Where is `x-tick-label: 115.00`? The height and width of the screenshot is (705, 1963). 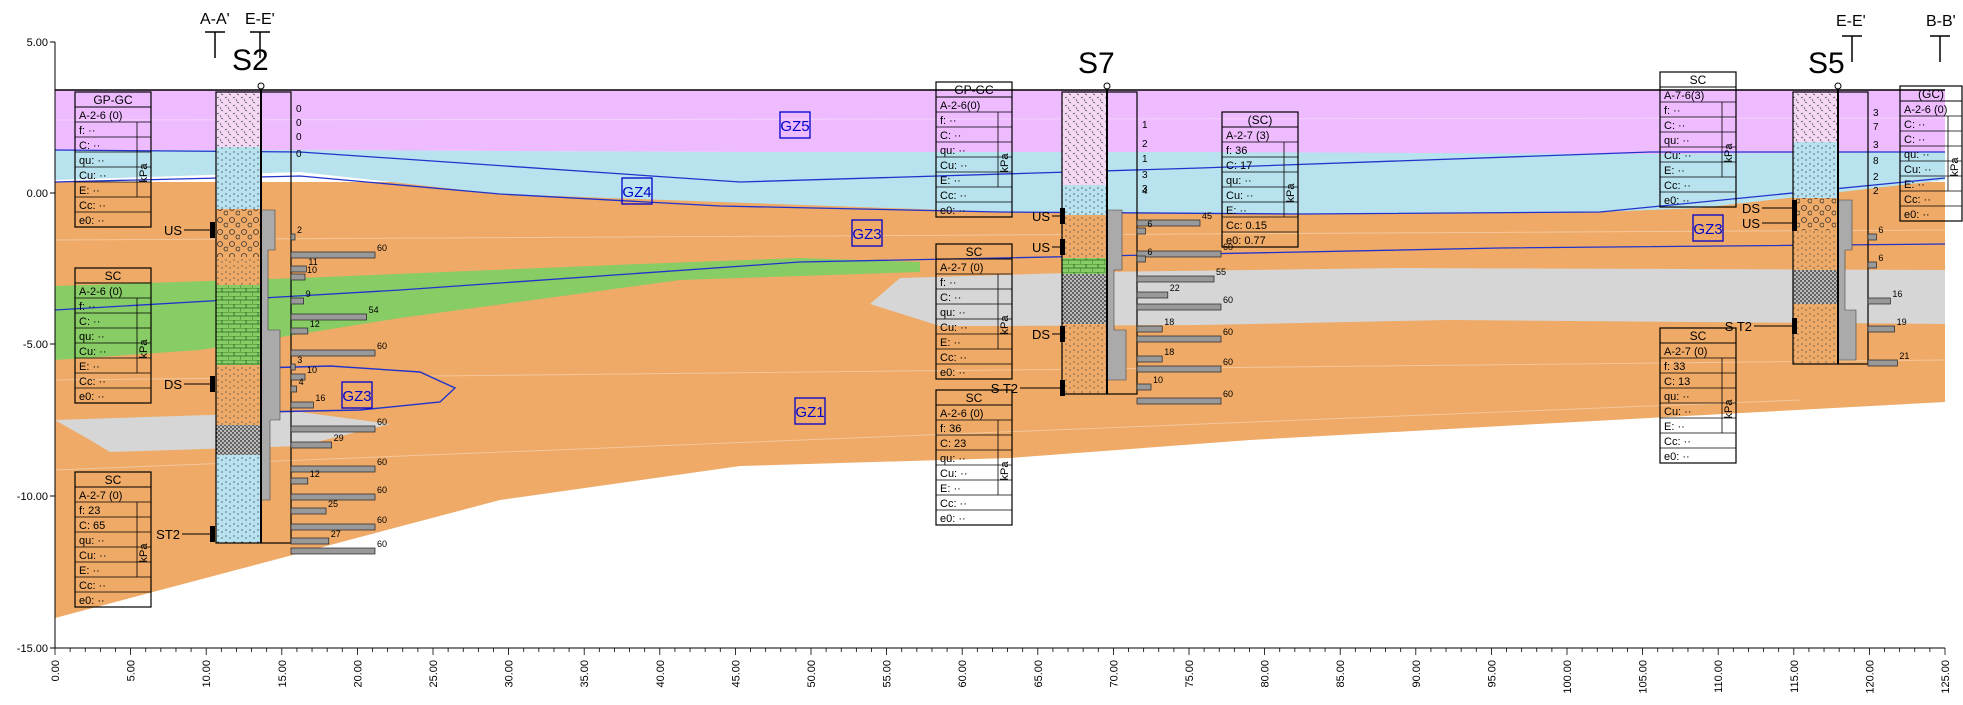
x-tick-label: 115.00 is located at coordinates (1795, 676).